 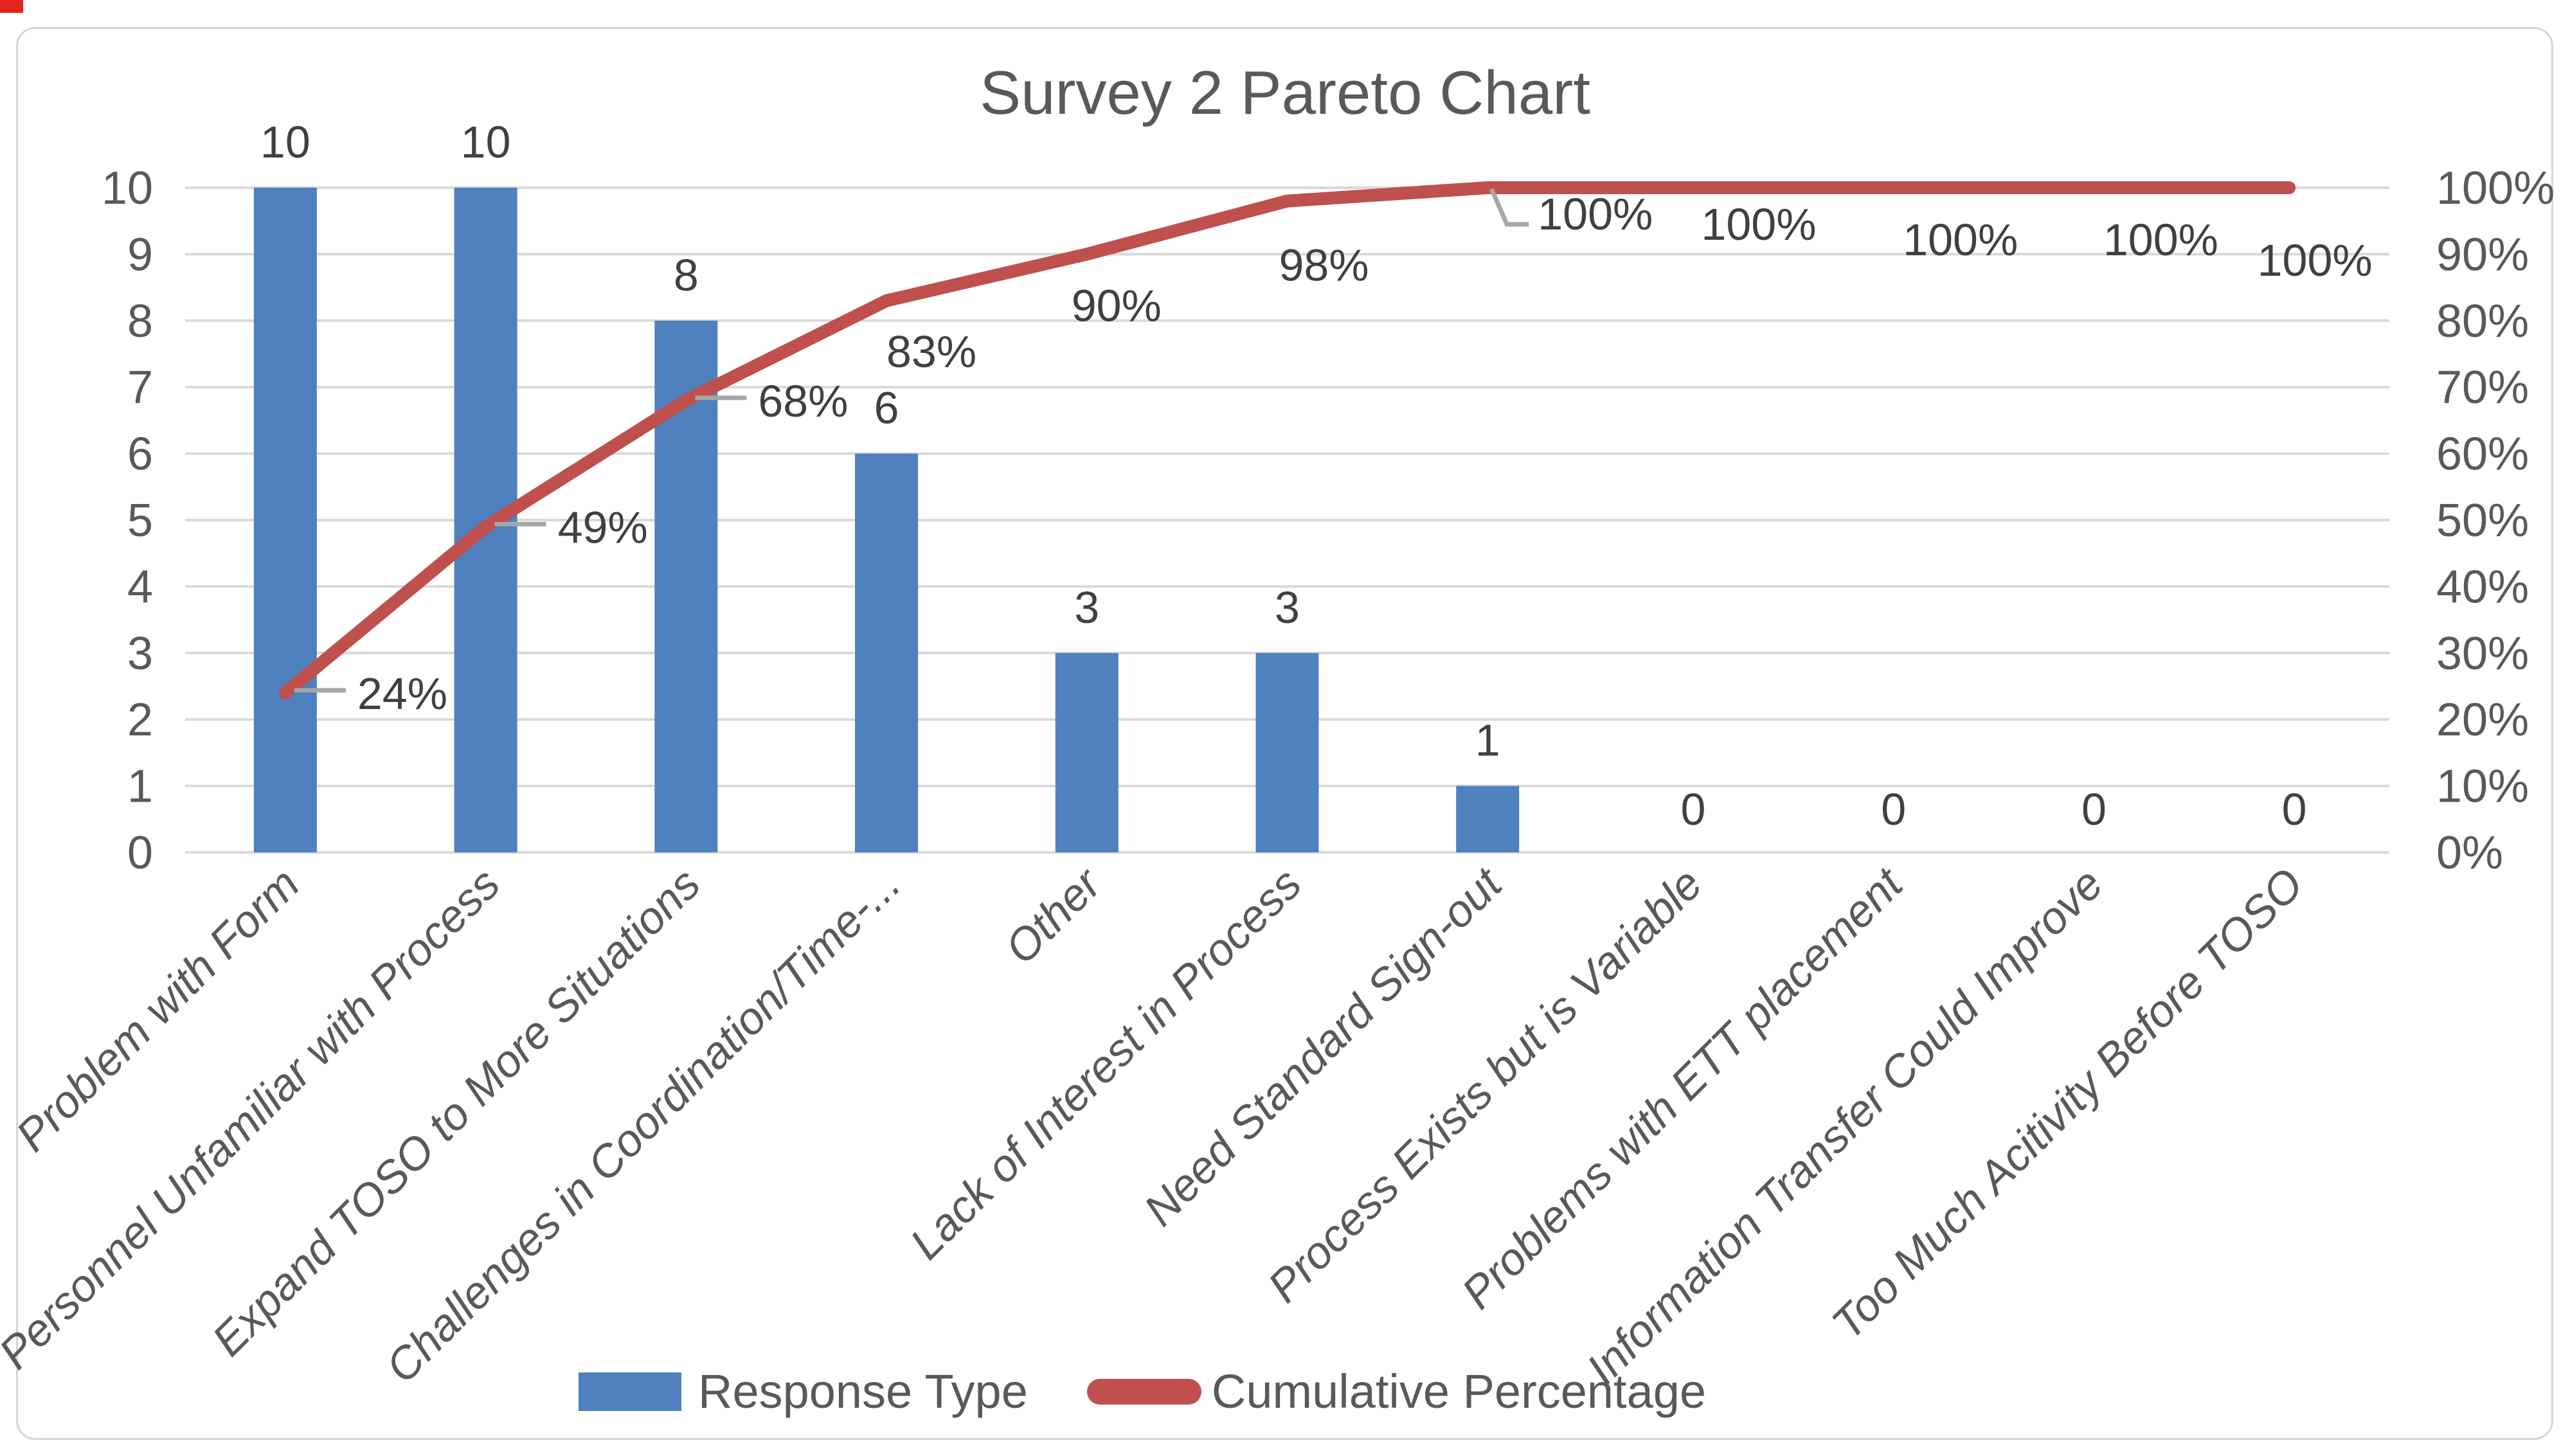 What do you see at coordinates (1324, 265) in the screenshot?
I see `pct-label: 98%` at bounding box center [1324, 265].